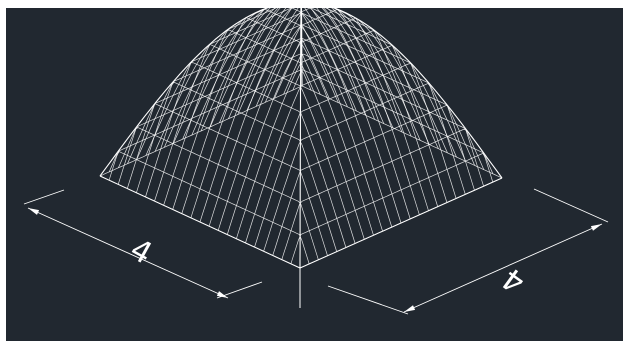 The height and width of the screenshot is (343, 629). I want to click on vault-groin-line, so click(301, 138).